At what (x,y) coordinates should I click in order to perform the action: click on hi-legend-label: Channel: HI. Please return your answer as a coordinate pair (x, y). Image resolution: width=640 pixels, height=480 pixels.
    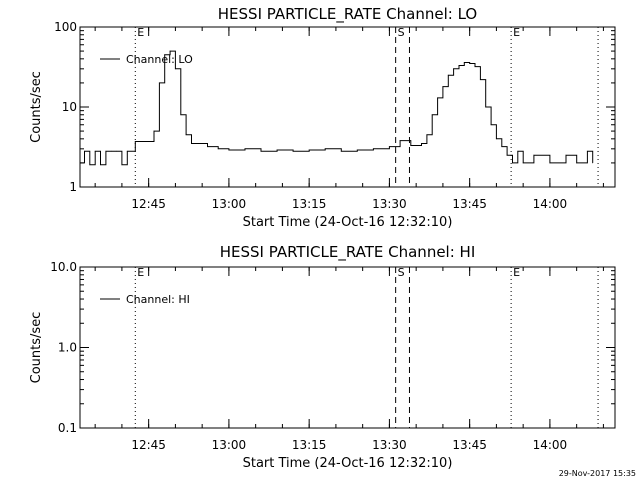
    Looking at the image, I should click on (158, 299).